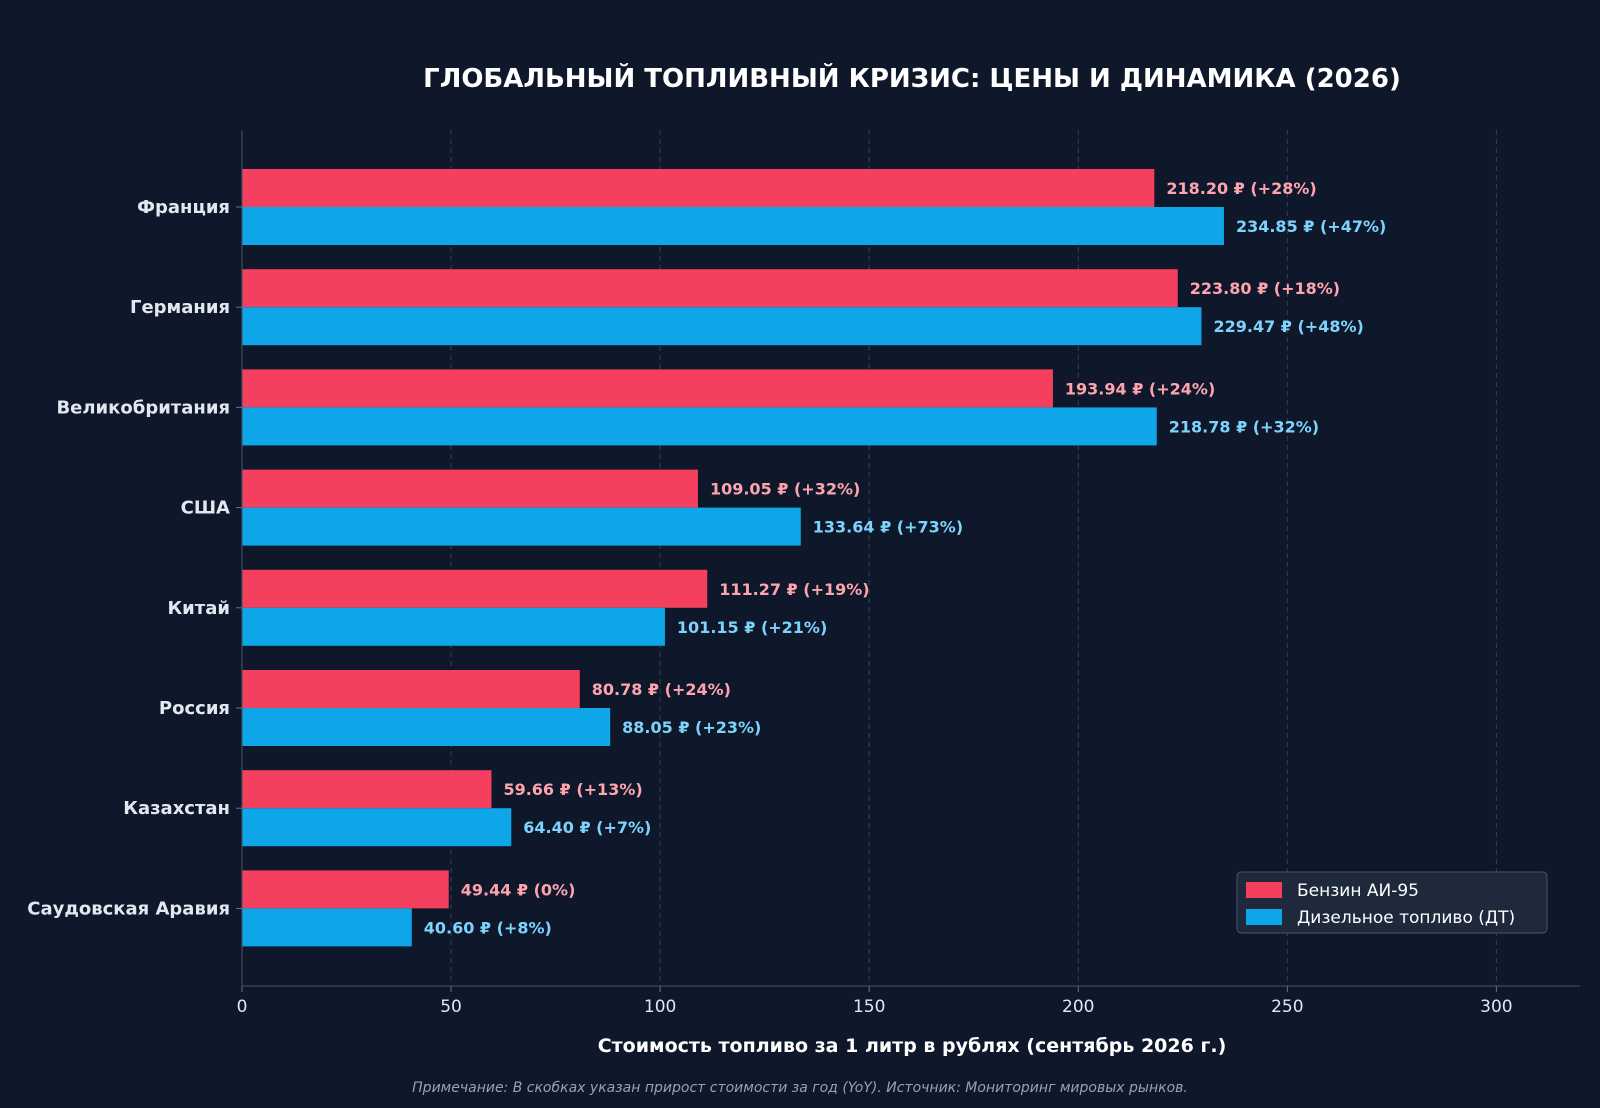 The image size is (1600, 1108). I want to click on data-label-diesel: 88.05 ₽ (+23%), so click(691, 727).